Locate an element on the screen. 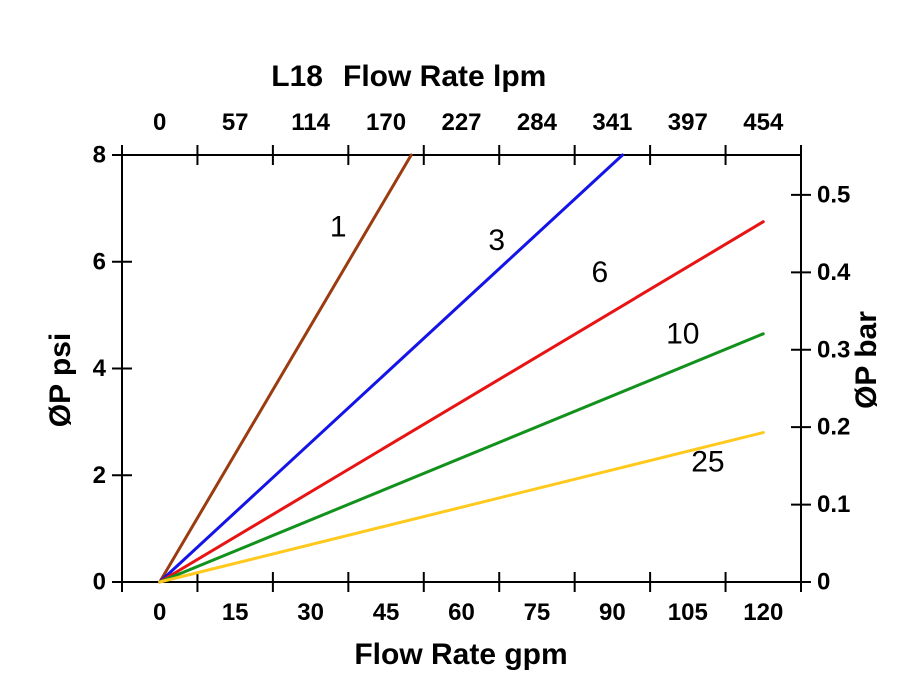 The width and height of the screenshot is (916, 694). top-axis-tick-label: 284 is located at coordinates (537, 122).